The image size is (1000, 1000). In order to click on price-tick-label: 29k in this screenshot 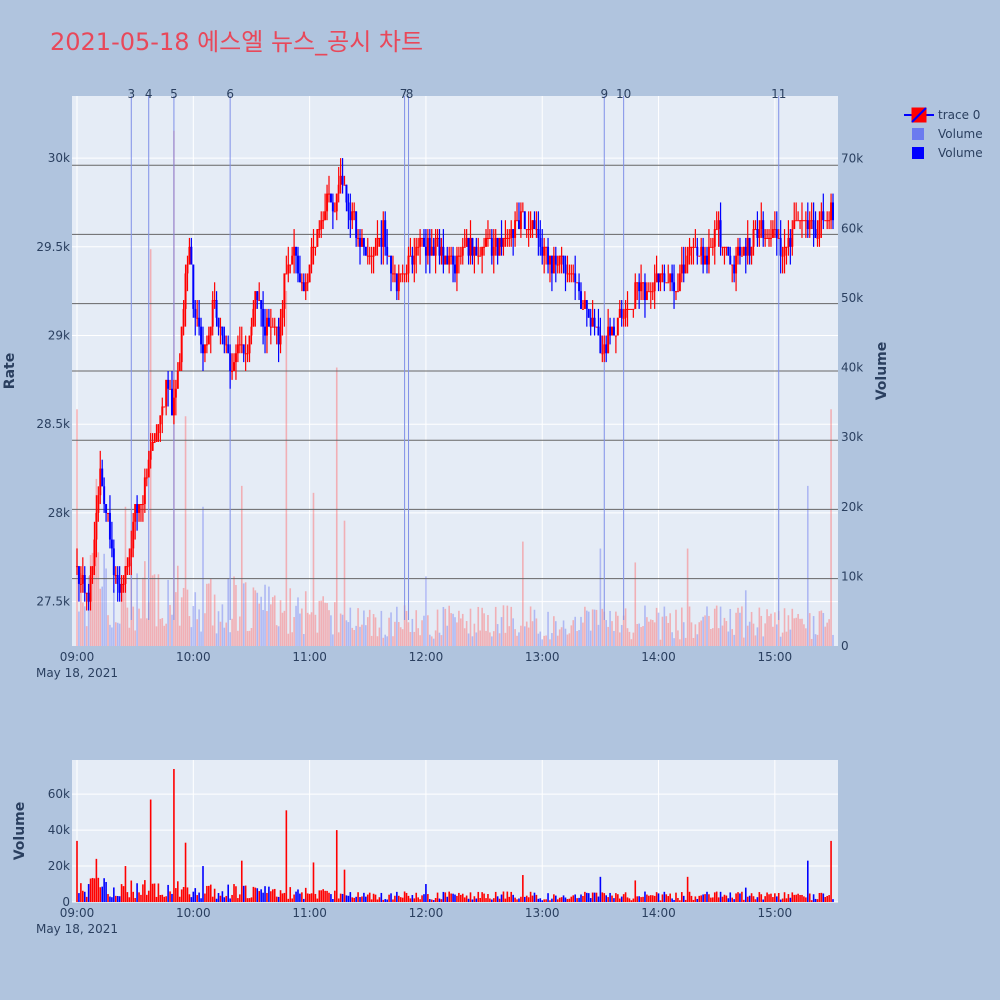, I will do `click(59, 336)`.